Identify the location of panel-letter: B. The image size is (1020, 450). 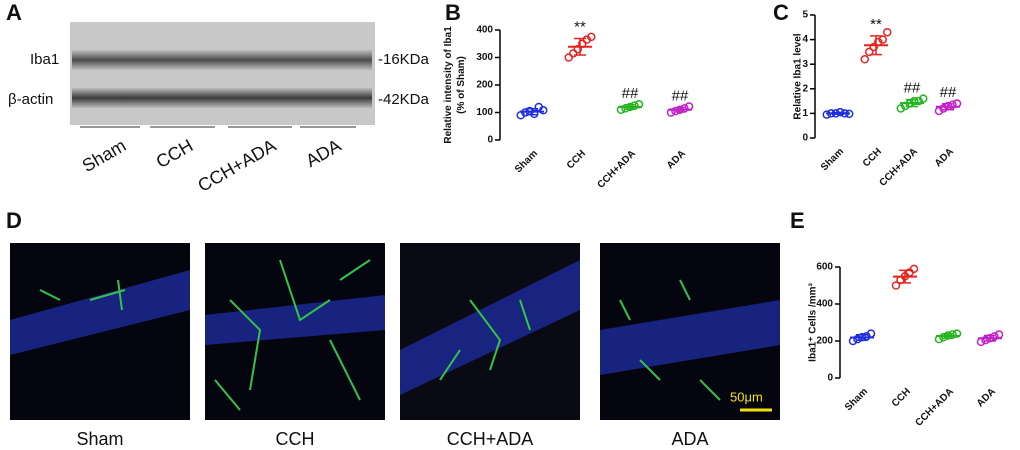
(453, 12).